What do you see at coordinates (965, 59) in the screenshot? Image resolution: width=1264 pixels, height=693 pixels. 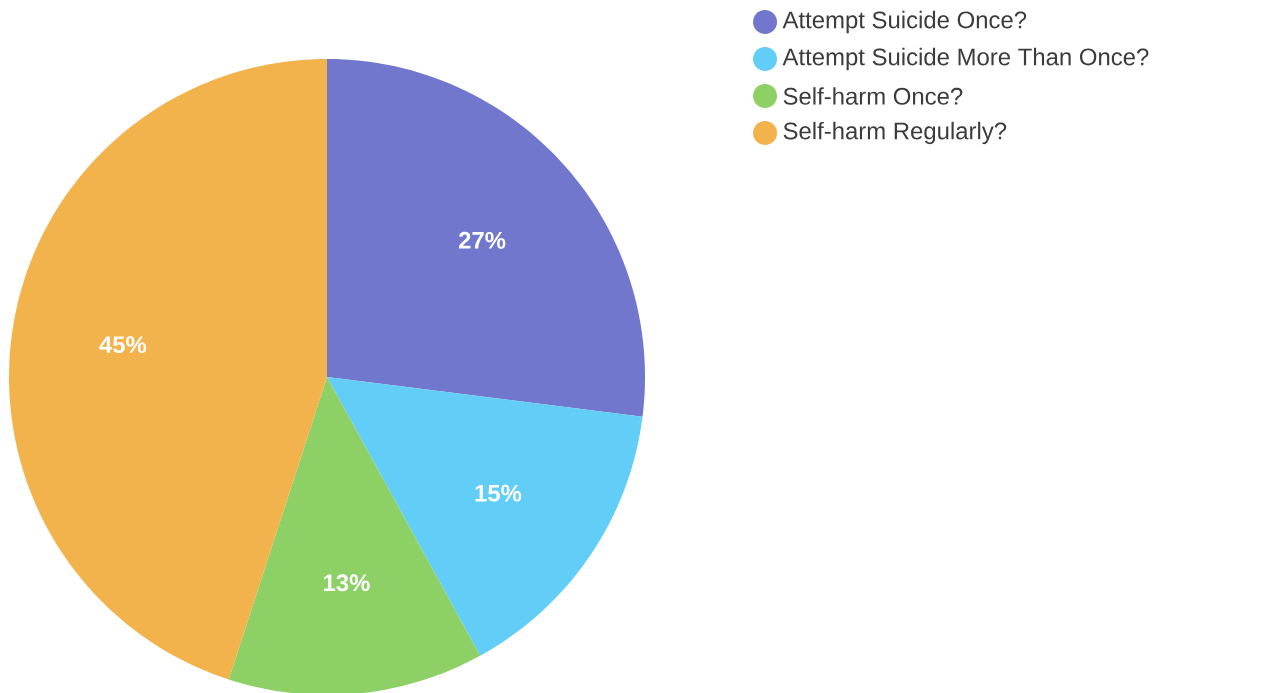 I see `legend-label: Attempt Suicide More Than Once?` at bounding box center [965, 59].